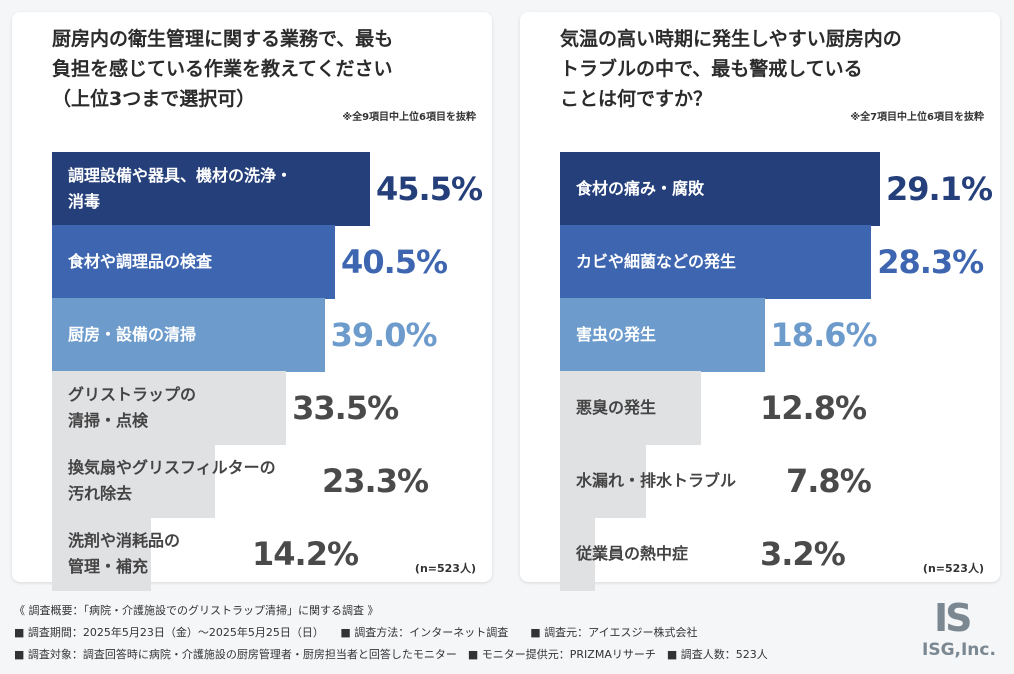 This screenshot has width=1014, height=674. I want to click on bar-value-label: 14.2%, so click(305, 554).